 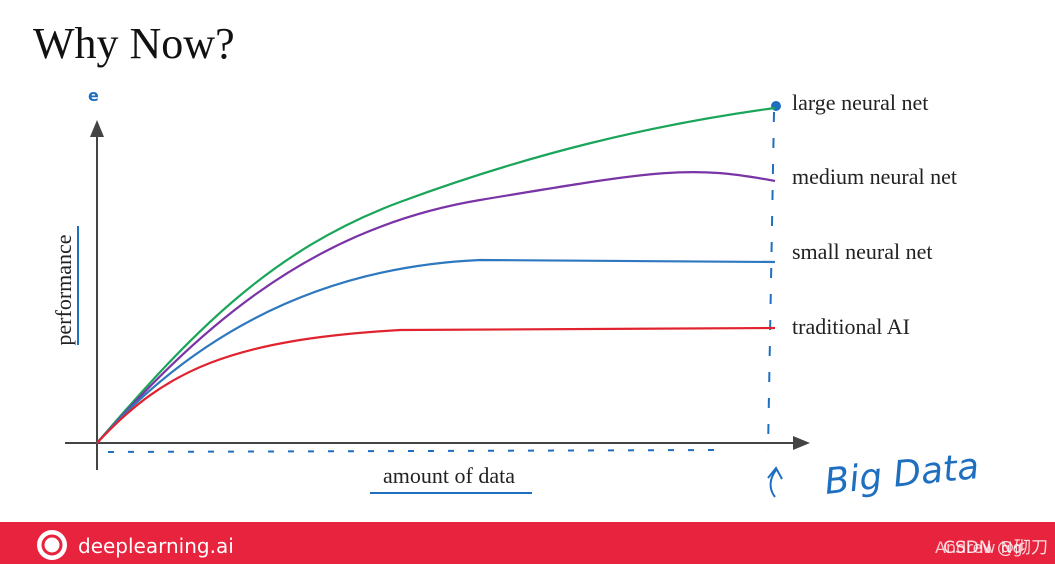 What do you see at coordinates (527, 543) in the screenshot?
I see `footer-band` at bounding box center [527, 543].